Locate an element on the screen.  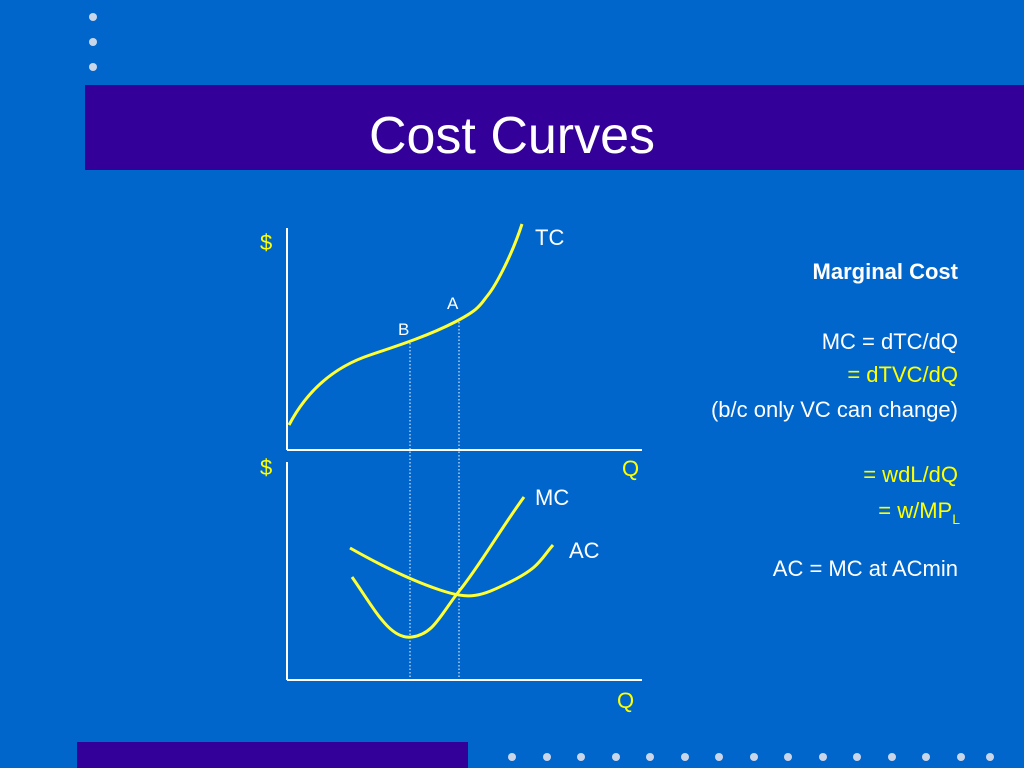
title-bar is located at coordinates (554, 127).